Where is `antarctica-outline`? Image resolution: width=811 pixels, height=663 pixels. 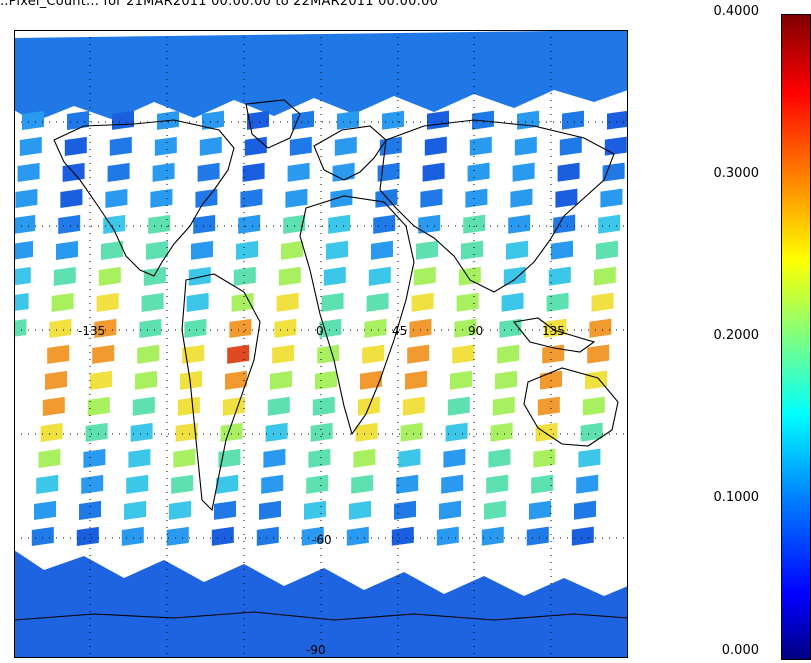
antarctica-outline is located at coordinates (321, 616).